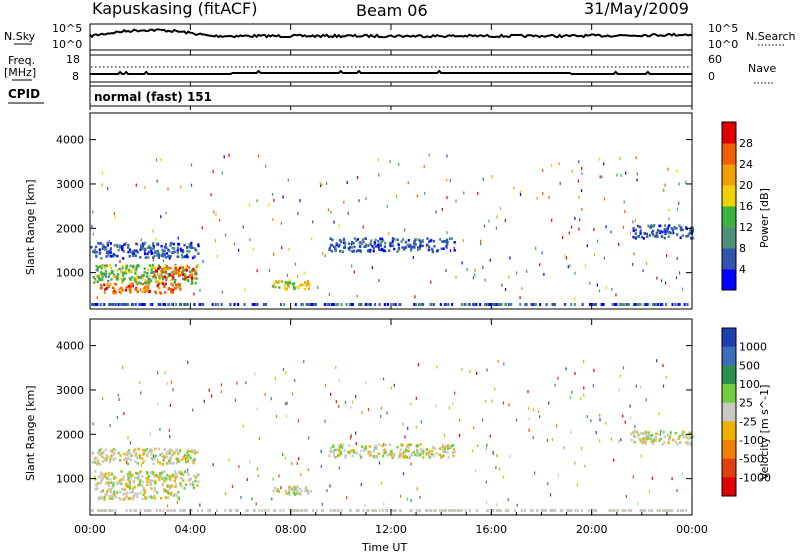 Image resolution: width=800 pixels, height=554 pixels. What do you see at coordinates (30, 227) in the screenshot?
I see `power-ylabel: Slant Range [km]` at bounding box center [30, 227].